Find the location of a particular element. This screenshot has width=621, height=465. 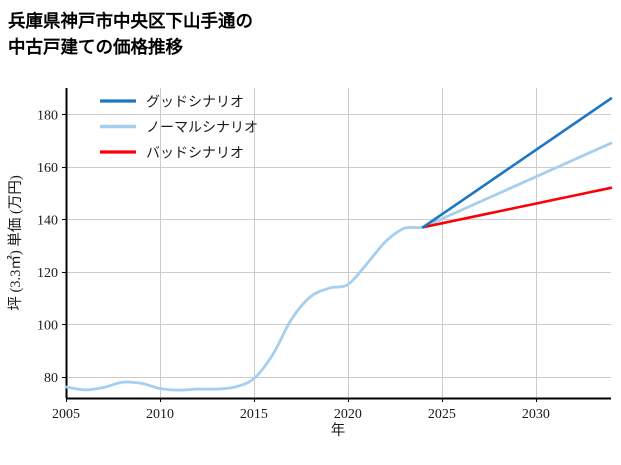

legend-label-2: バッドシナリオ is located at coordinates (195, 154).